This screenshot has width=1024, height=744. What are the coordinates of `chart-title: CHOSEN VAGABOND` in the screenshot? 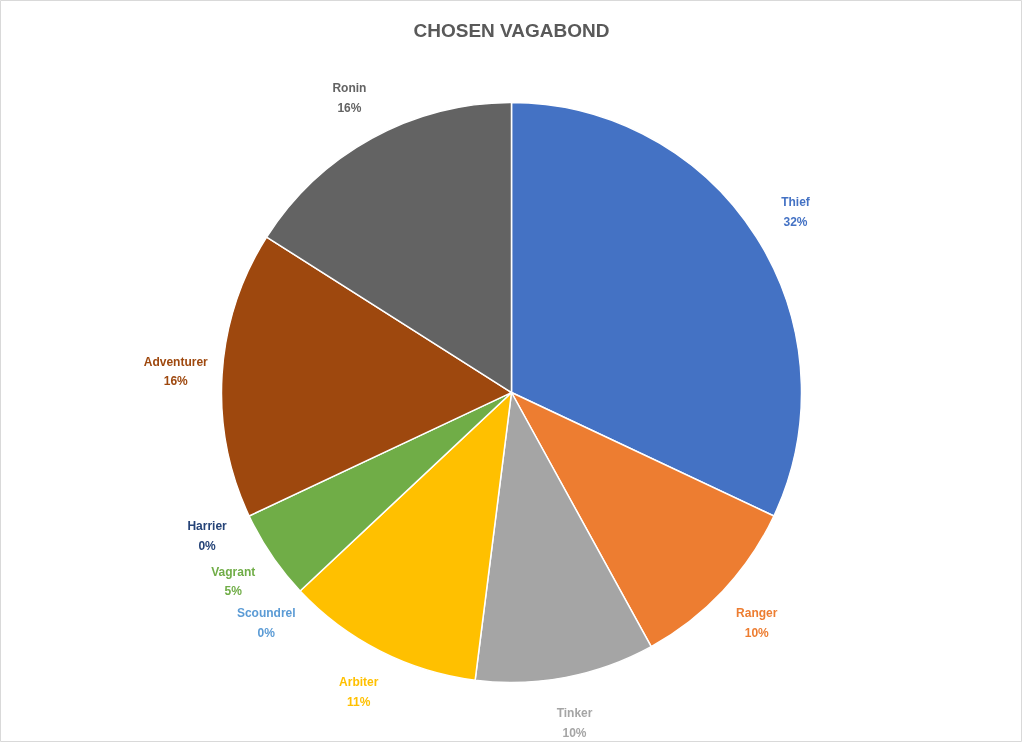 It's located at (511, 30).